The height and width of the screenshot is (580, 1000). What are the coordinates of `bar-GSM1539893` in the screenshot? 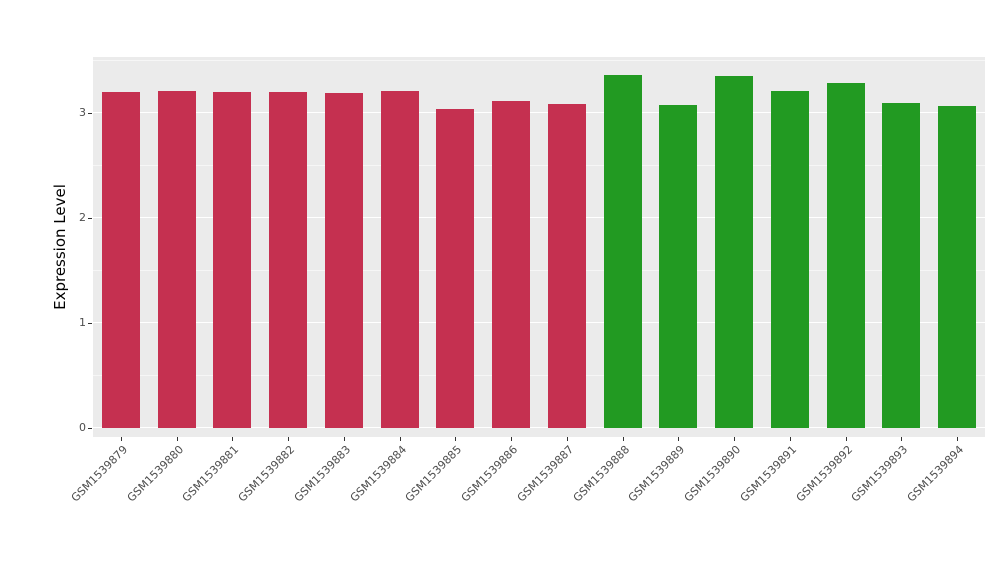 It's located at (901, 265).